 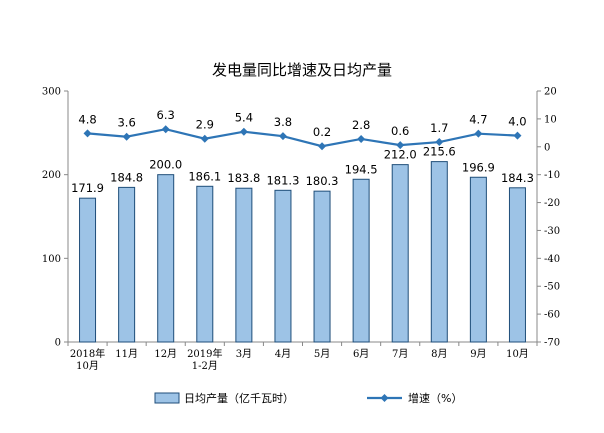 I want to click on y-right-tick-label: -20, so click(x=552, y=203).